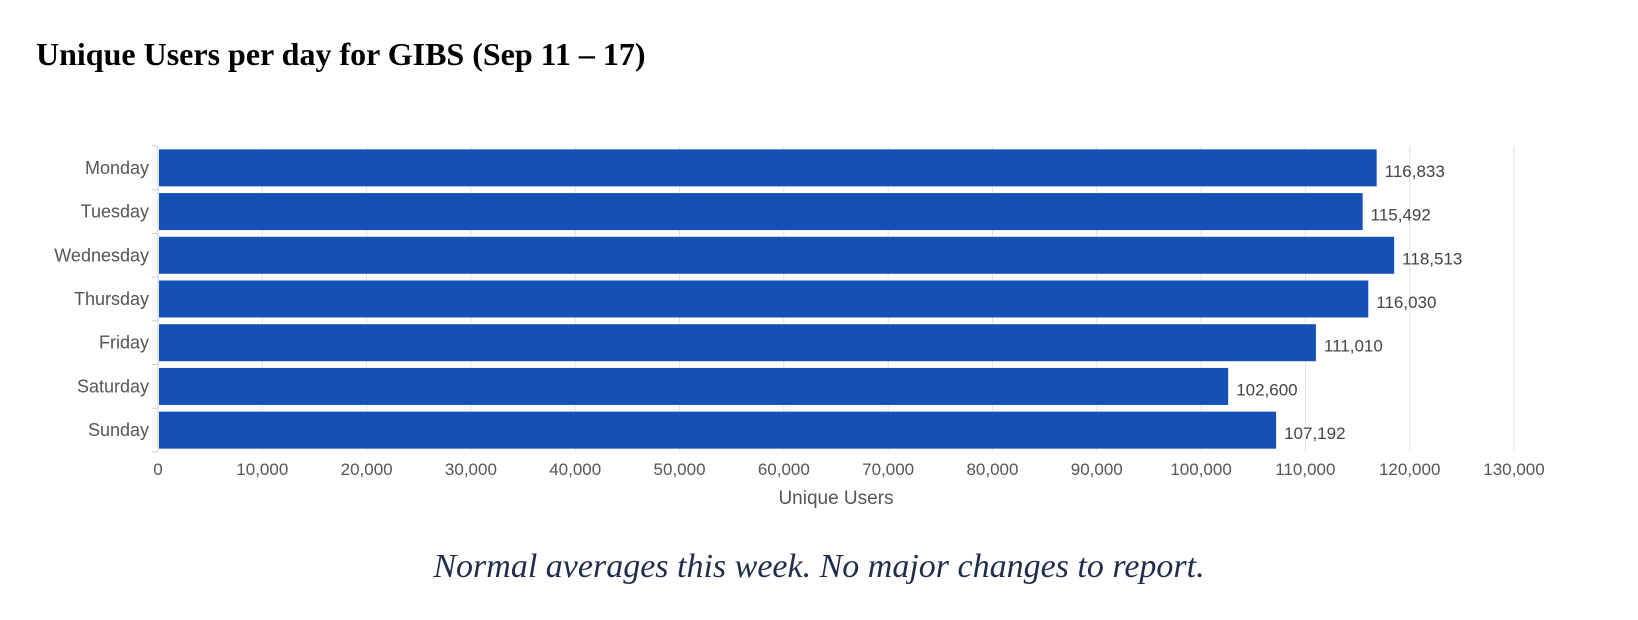  I want to click on bar-saturday, so click(694, 386).